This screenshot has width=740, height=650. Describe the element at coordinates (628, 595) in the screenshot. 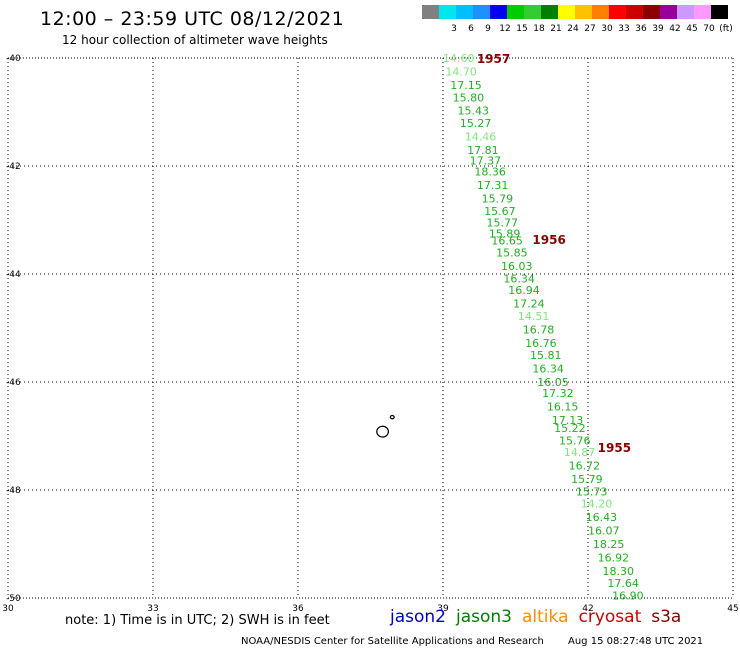

I see `wave-height-value: 16.90` at that location.